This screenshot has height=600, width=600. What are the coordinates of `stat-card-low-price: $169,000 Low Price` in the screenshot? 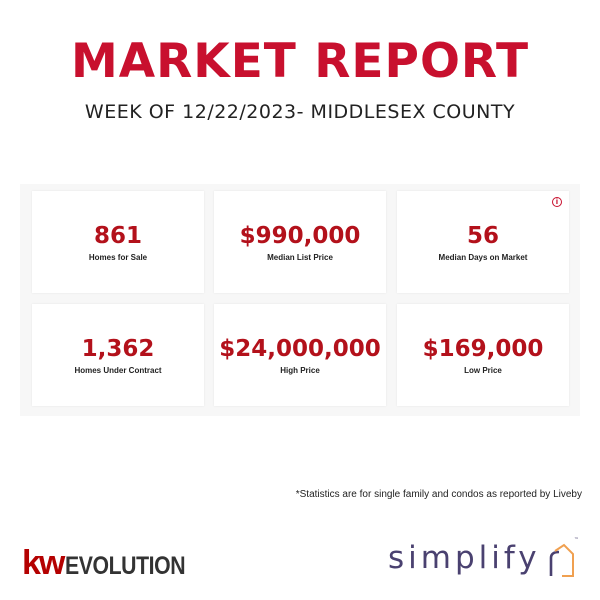 It's located at (483, 355).